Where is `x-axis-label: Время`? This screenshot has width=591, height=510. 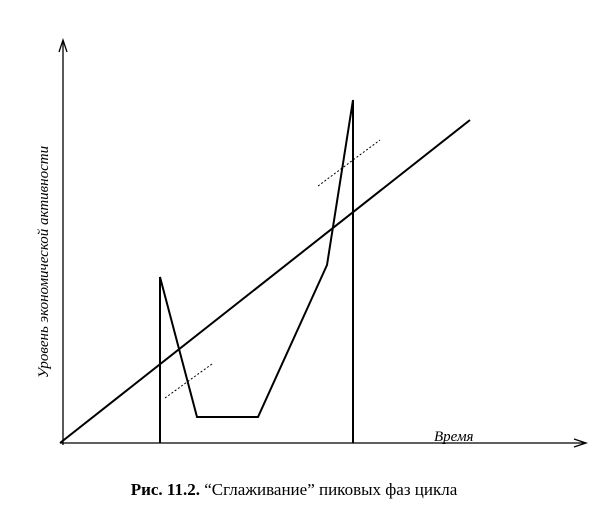
x-axis-label: Время is located at coordinates (454, 437).